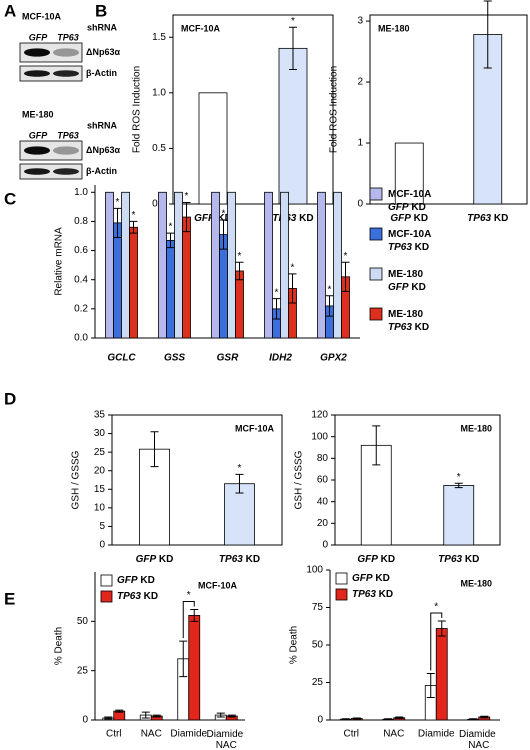 The image size is (530, 750). What do you see at coordinates (81, 338) in the screenshot?
I see `y-tick-label: 0.0` at bounding box center [81, 338].